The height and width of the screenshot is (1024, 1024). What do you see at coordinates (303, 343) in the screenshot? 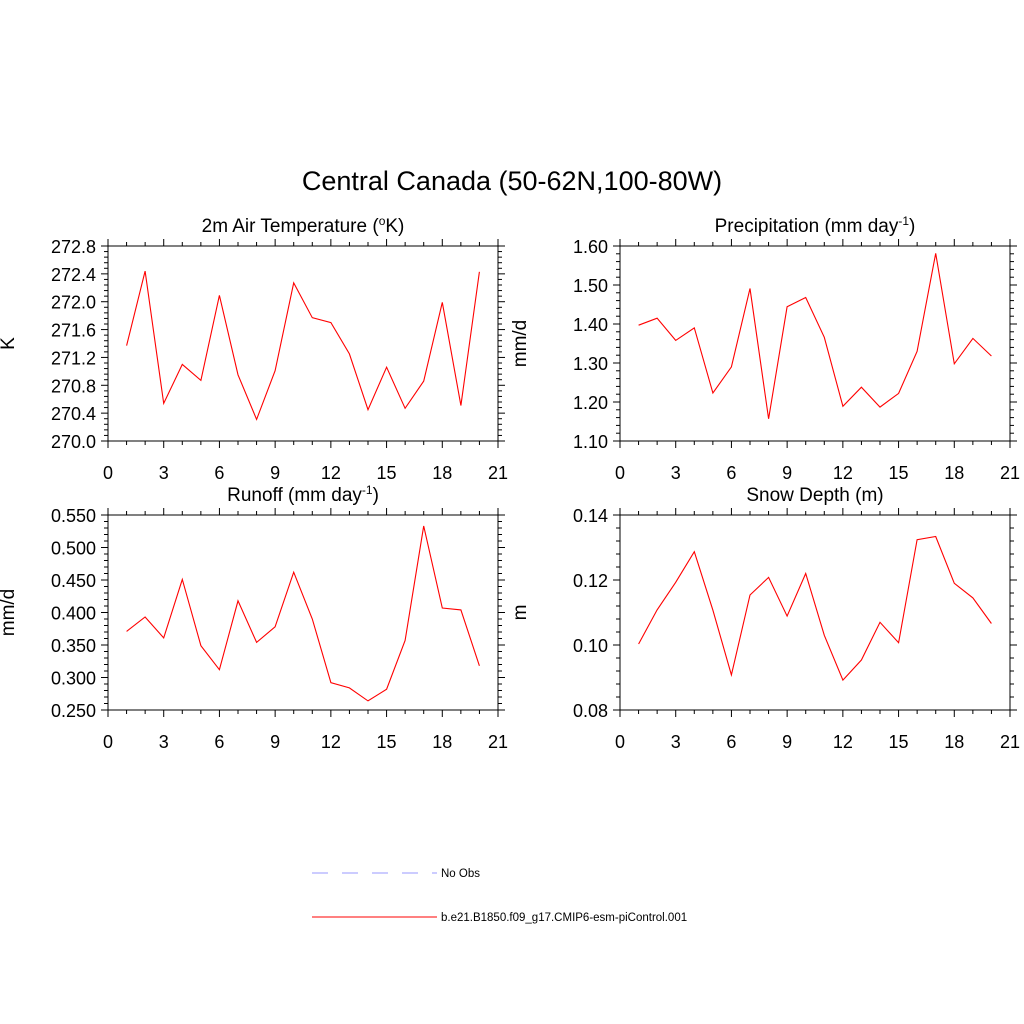
I see `air-temperature-plot-frame` at bounding box center [303, 343].